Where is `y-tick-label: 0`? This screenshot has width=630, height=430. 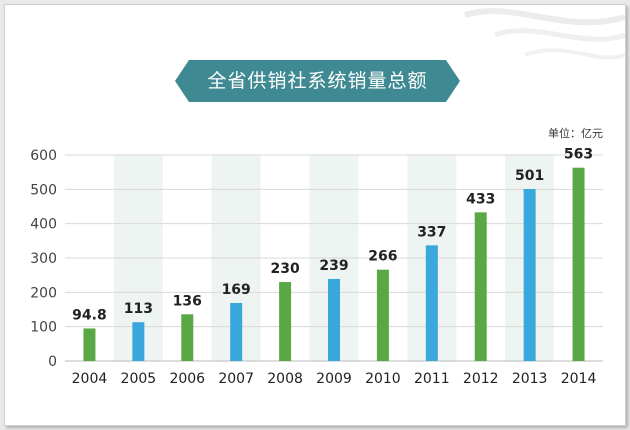
y-tick-label: 0 is located at coordinates (52, 362).